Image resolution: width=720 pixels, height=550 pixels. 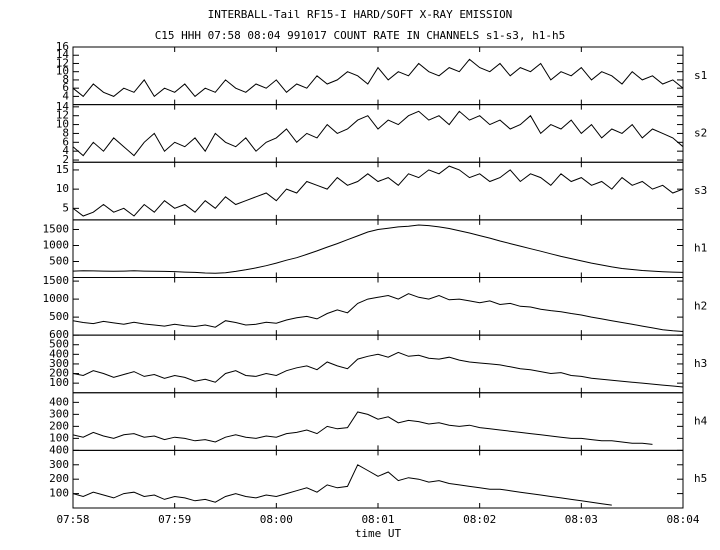 I want to click on x-tick-label: 08:02, so click(x=479, y=519).